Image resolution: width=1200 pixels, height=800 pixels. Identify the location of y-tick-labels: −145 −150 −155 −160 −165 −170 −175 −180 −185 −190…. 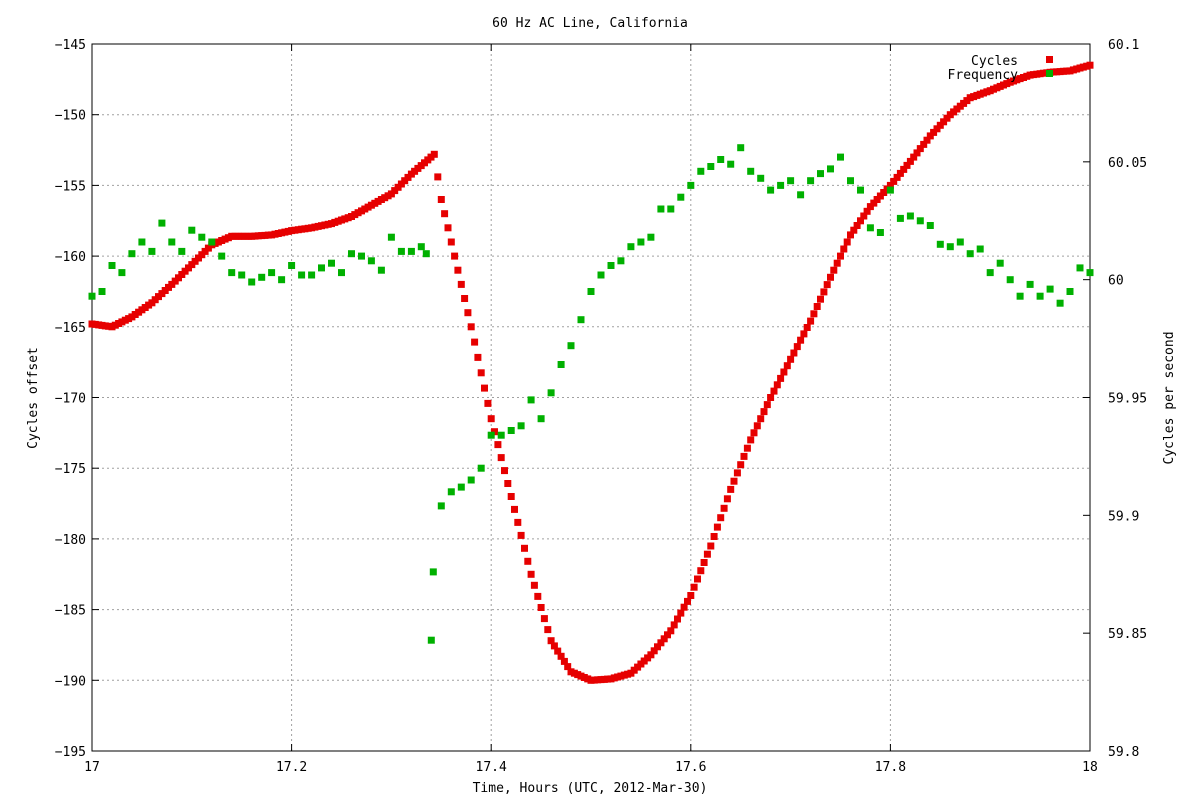
(70, 399).